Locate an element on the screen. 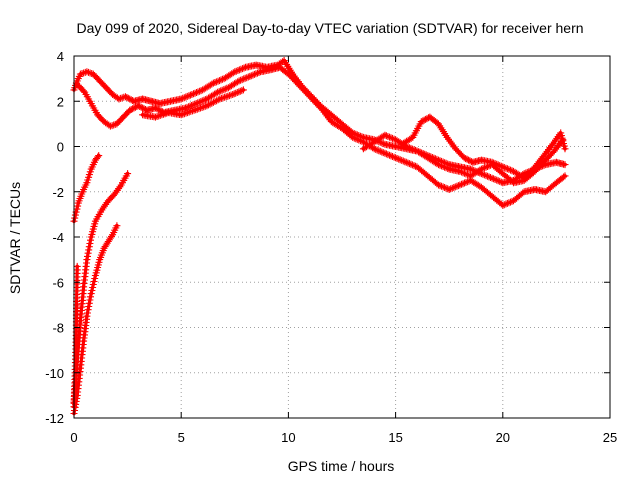 The height and width of the screenshot is (480, 640). y-tick-label: -12 is located at coordinates (54, 418).